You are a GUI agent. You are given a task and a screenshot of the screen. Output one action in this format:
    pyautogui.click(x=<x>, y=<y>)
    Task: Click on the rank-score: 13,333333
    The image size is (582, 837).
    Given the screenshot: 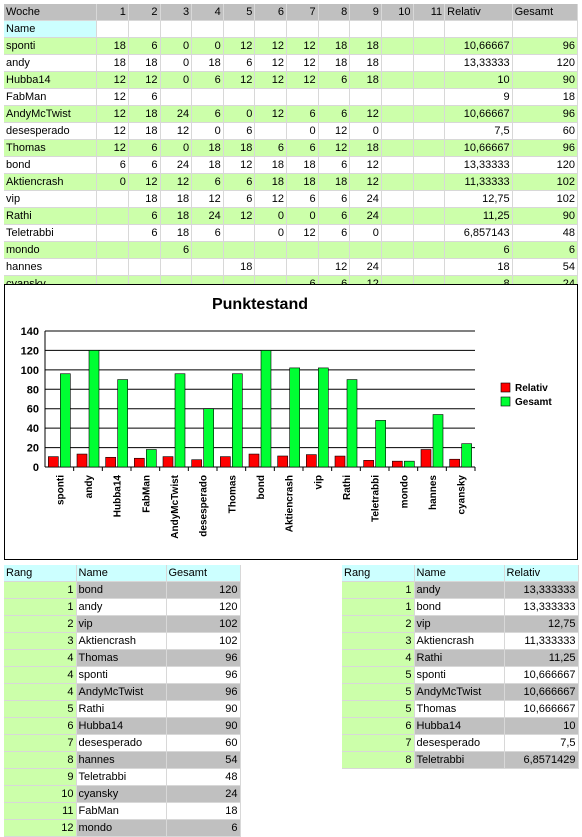 What is the action you would take?
    pyautogui.click(x=541, y=607)
    